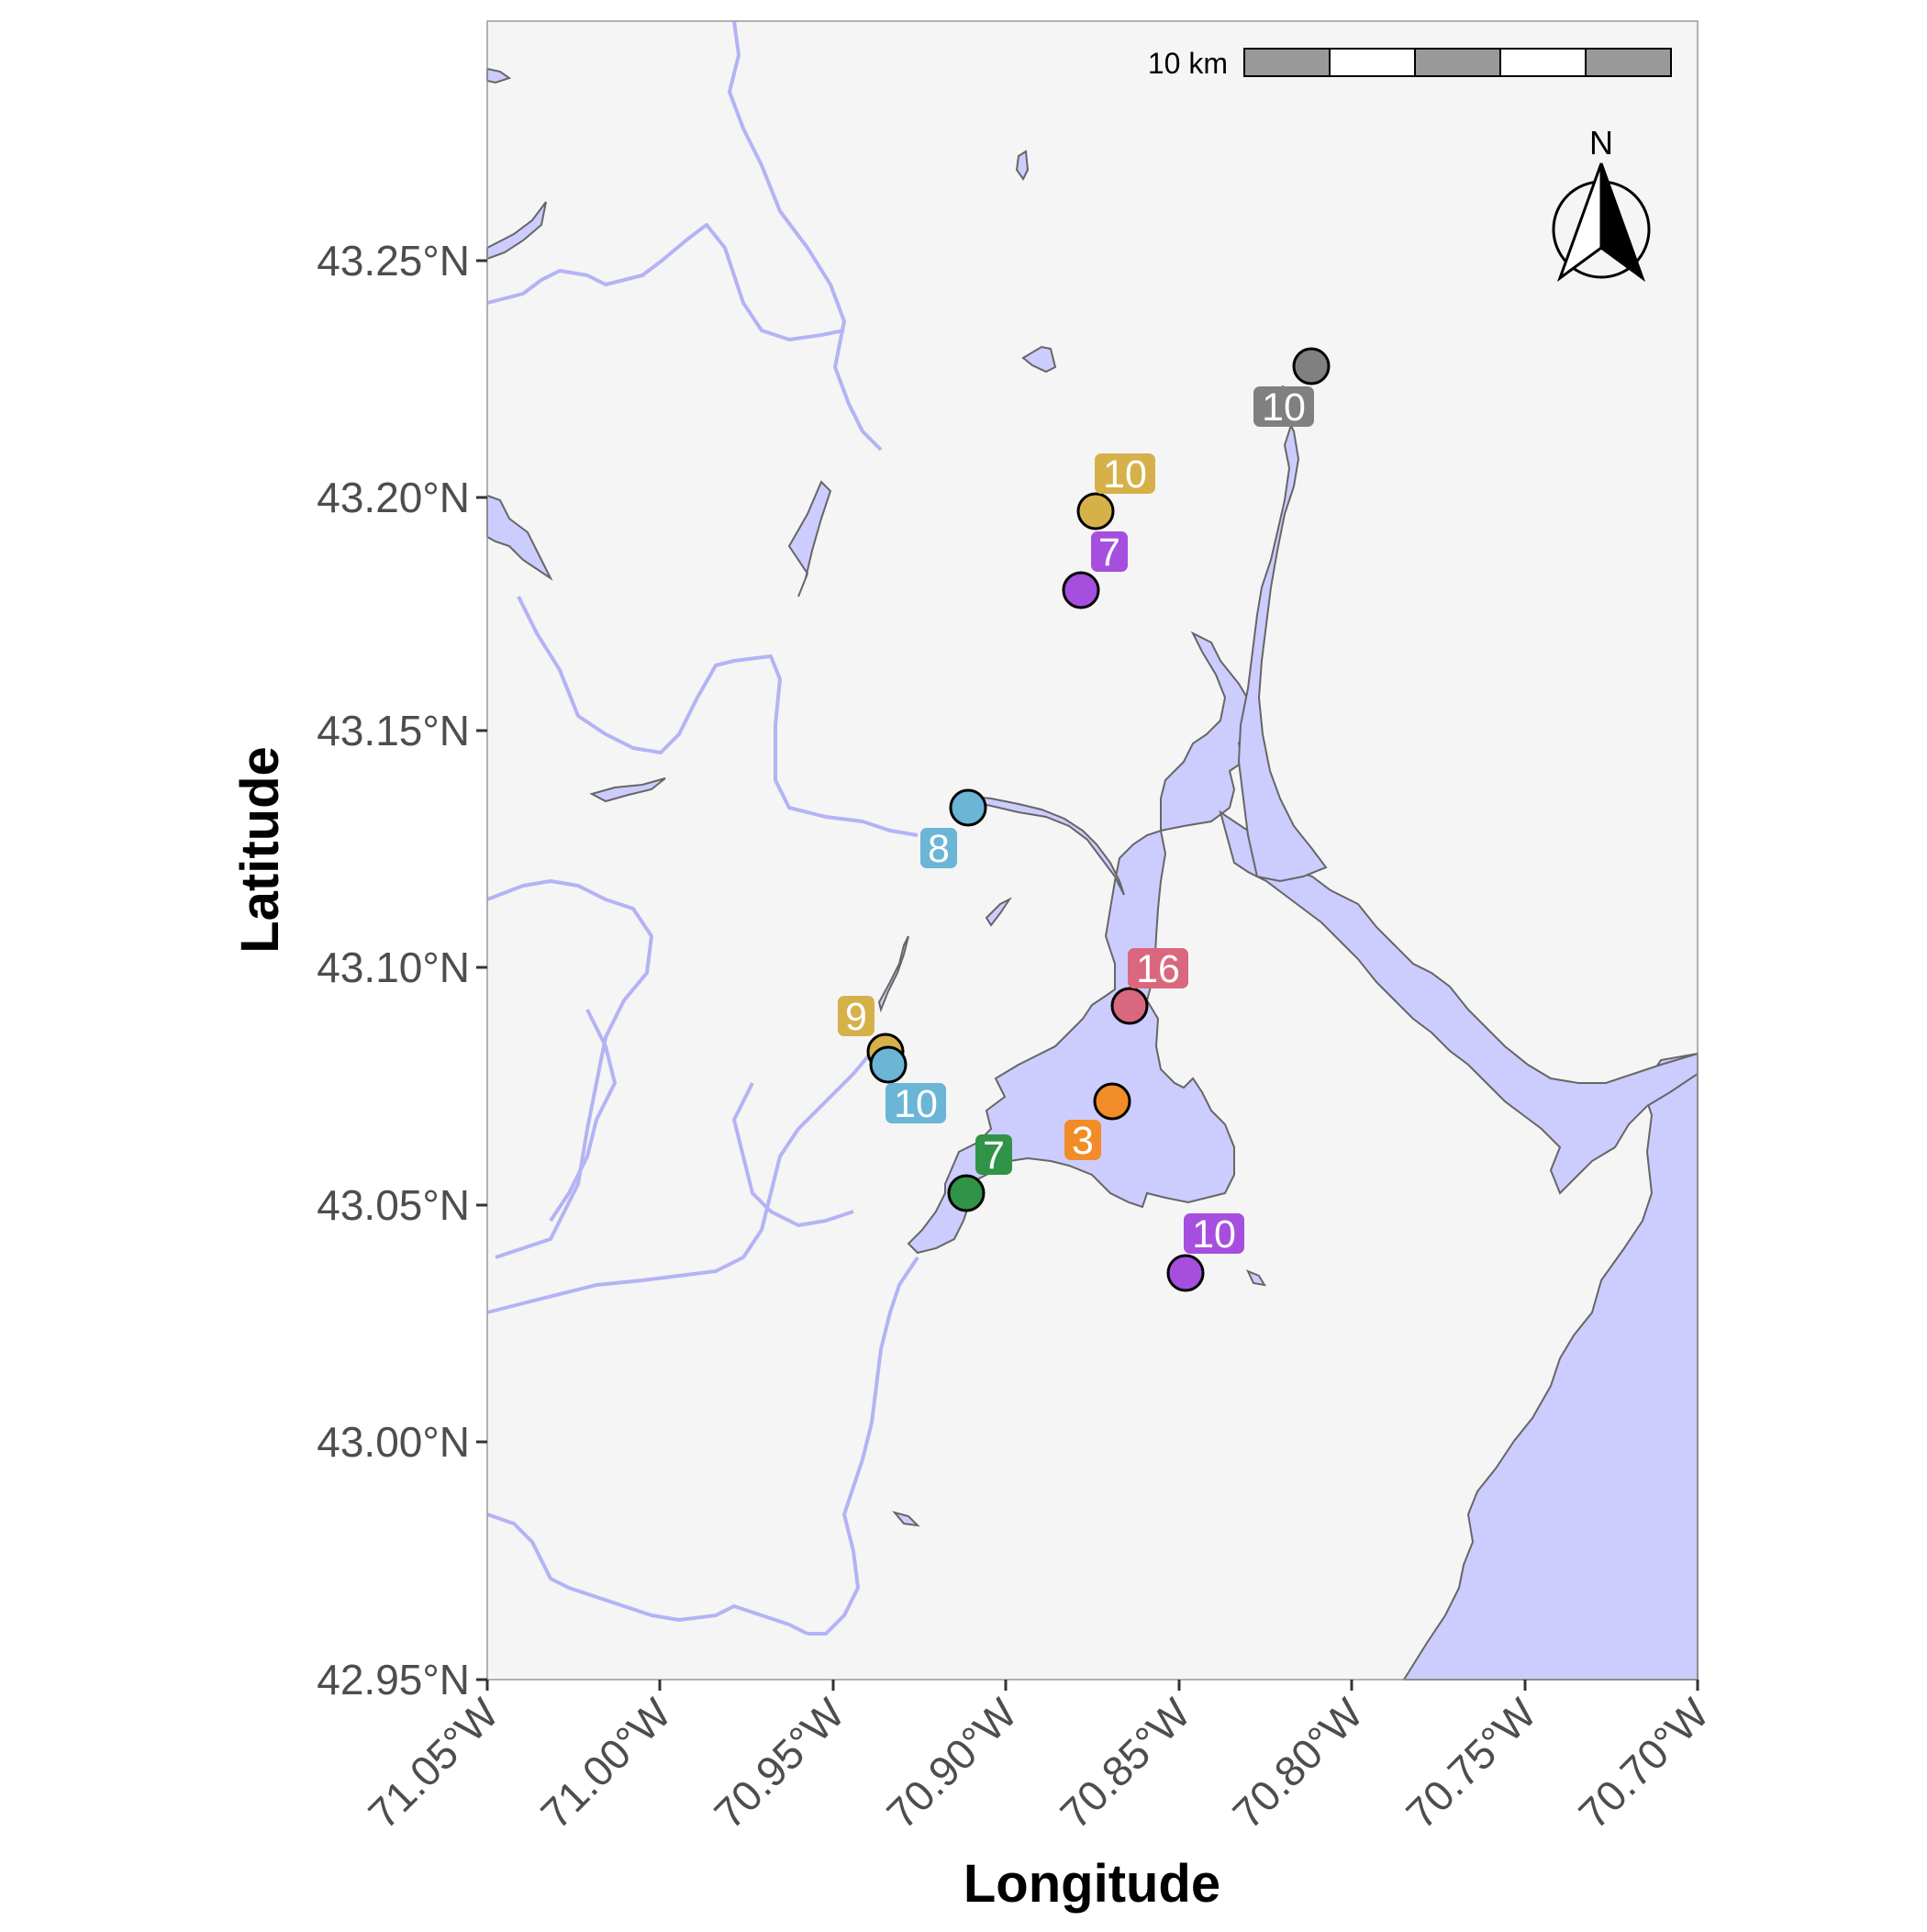  What do you see at coordinates (393, 730) in the screenshot?
I see `y-tick-label: 43.15°N` at bounding box center [393, 730].